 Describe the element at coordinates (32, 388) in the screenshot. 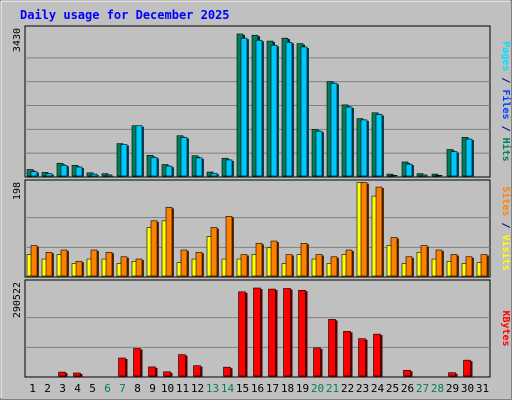

I see `x-tick-label: 1` at that location.